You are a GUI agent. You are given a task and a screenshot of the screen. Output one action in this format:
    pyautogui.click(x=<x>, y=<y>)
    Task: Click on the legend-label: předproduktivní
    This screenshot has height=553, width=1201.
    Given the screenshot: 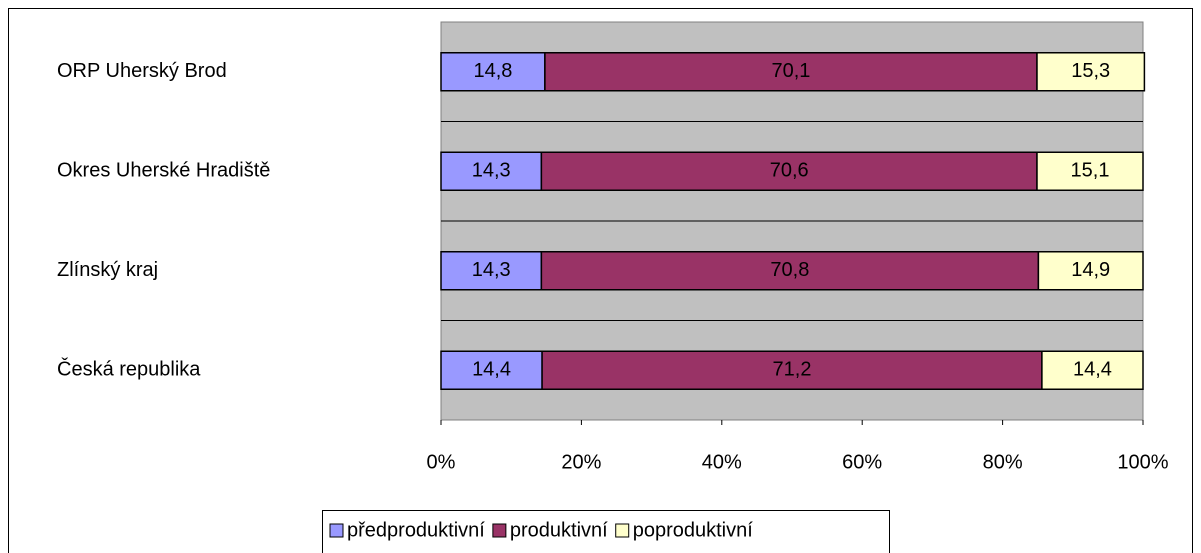 What is the action you would take?
    pyautogui.click(x=416, y=530)
    